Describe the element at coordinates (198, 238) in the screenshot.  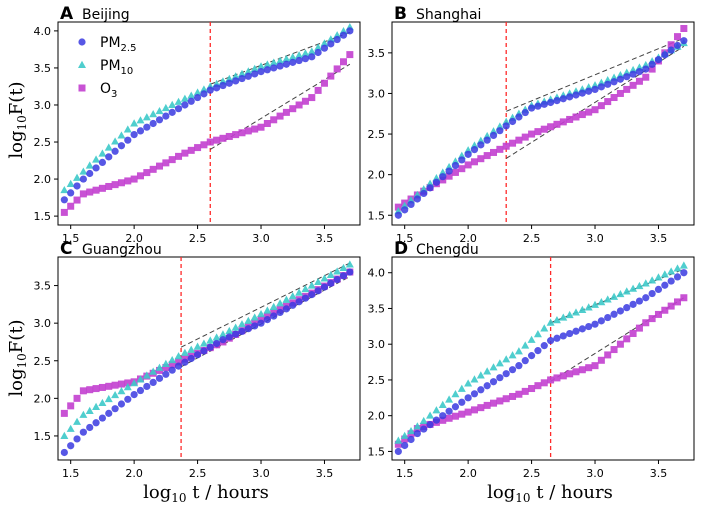
I see `x-tick-label: 2.5` at that location.